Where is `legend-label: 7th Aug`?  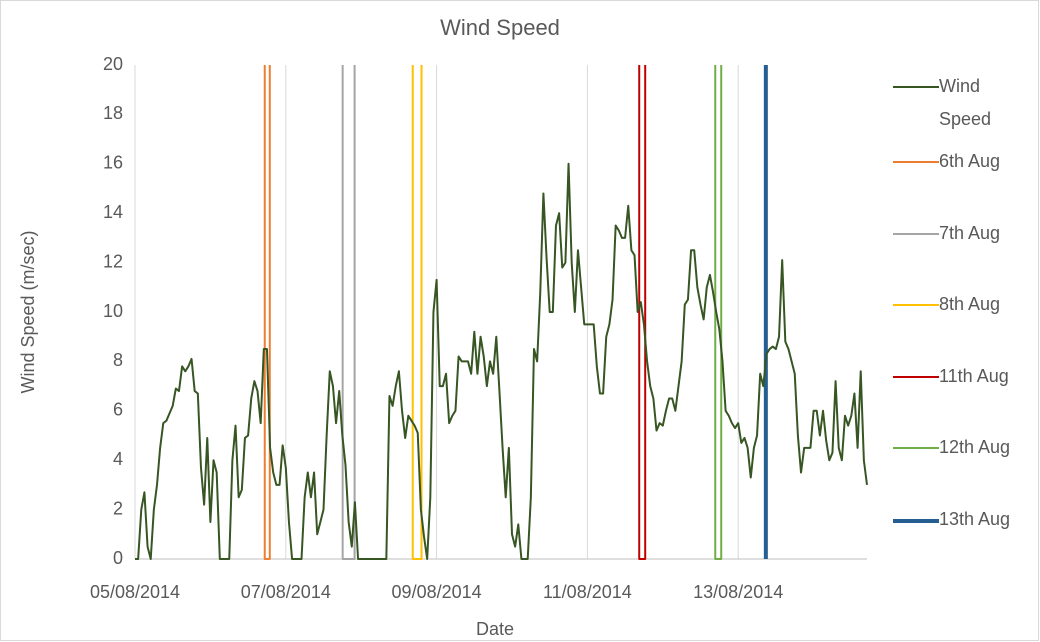
legend-label: 7th Aug is located at coordinates (970, 232).